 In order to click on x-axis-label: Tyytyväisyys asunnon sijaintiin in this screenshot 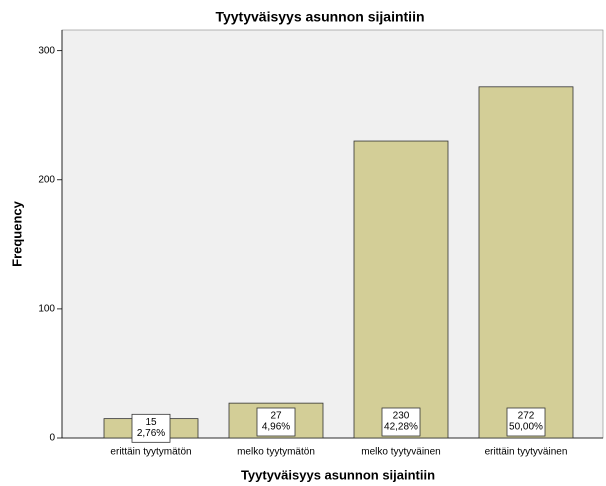, I will do `click(338, 474)`.